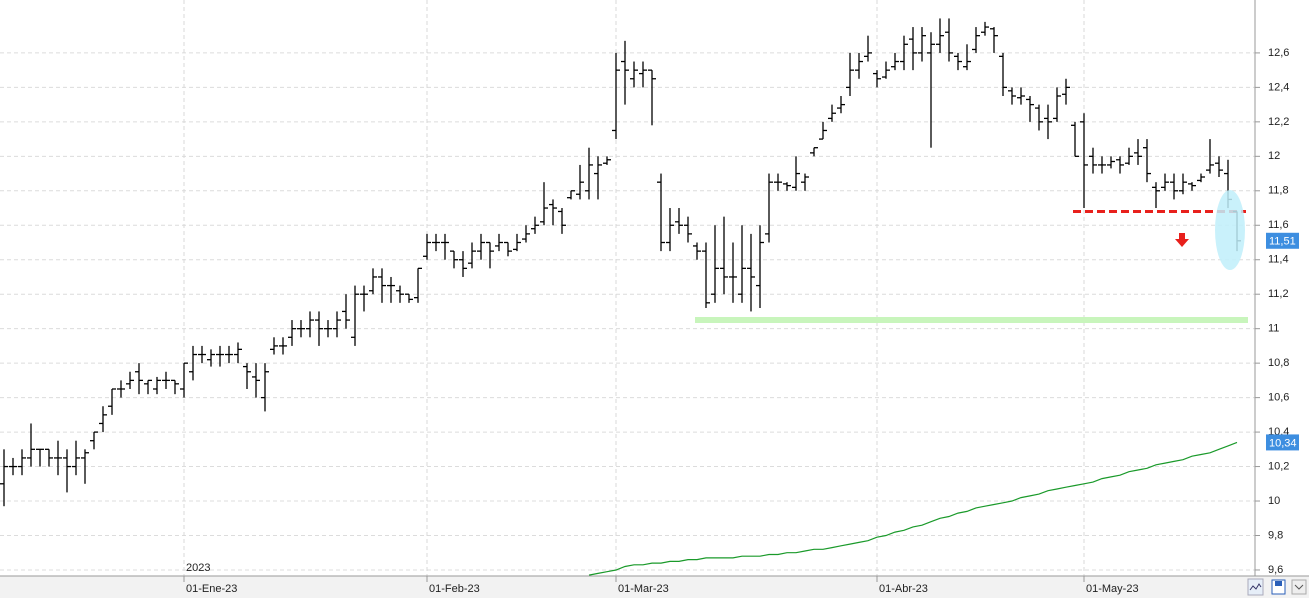 The width and height of the screenshot is (1309, 598). What do you see at coordinates (1278, 294) in the screenshot?
I see `y-tick-label: 11,2` at bounding box center [1278, 294].